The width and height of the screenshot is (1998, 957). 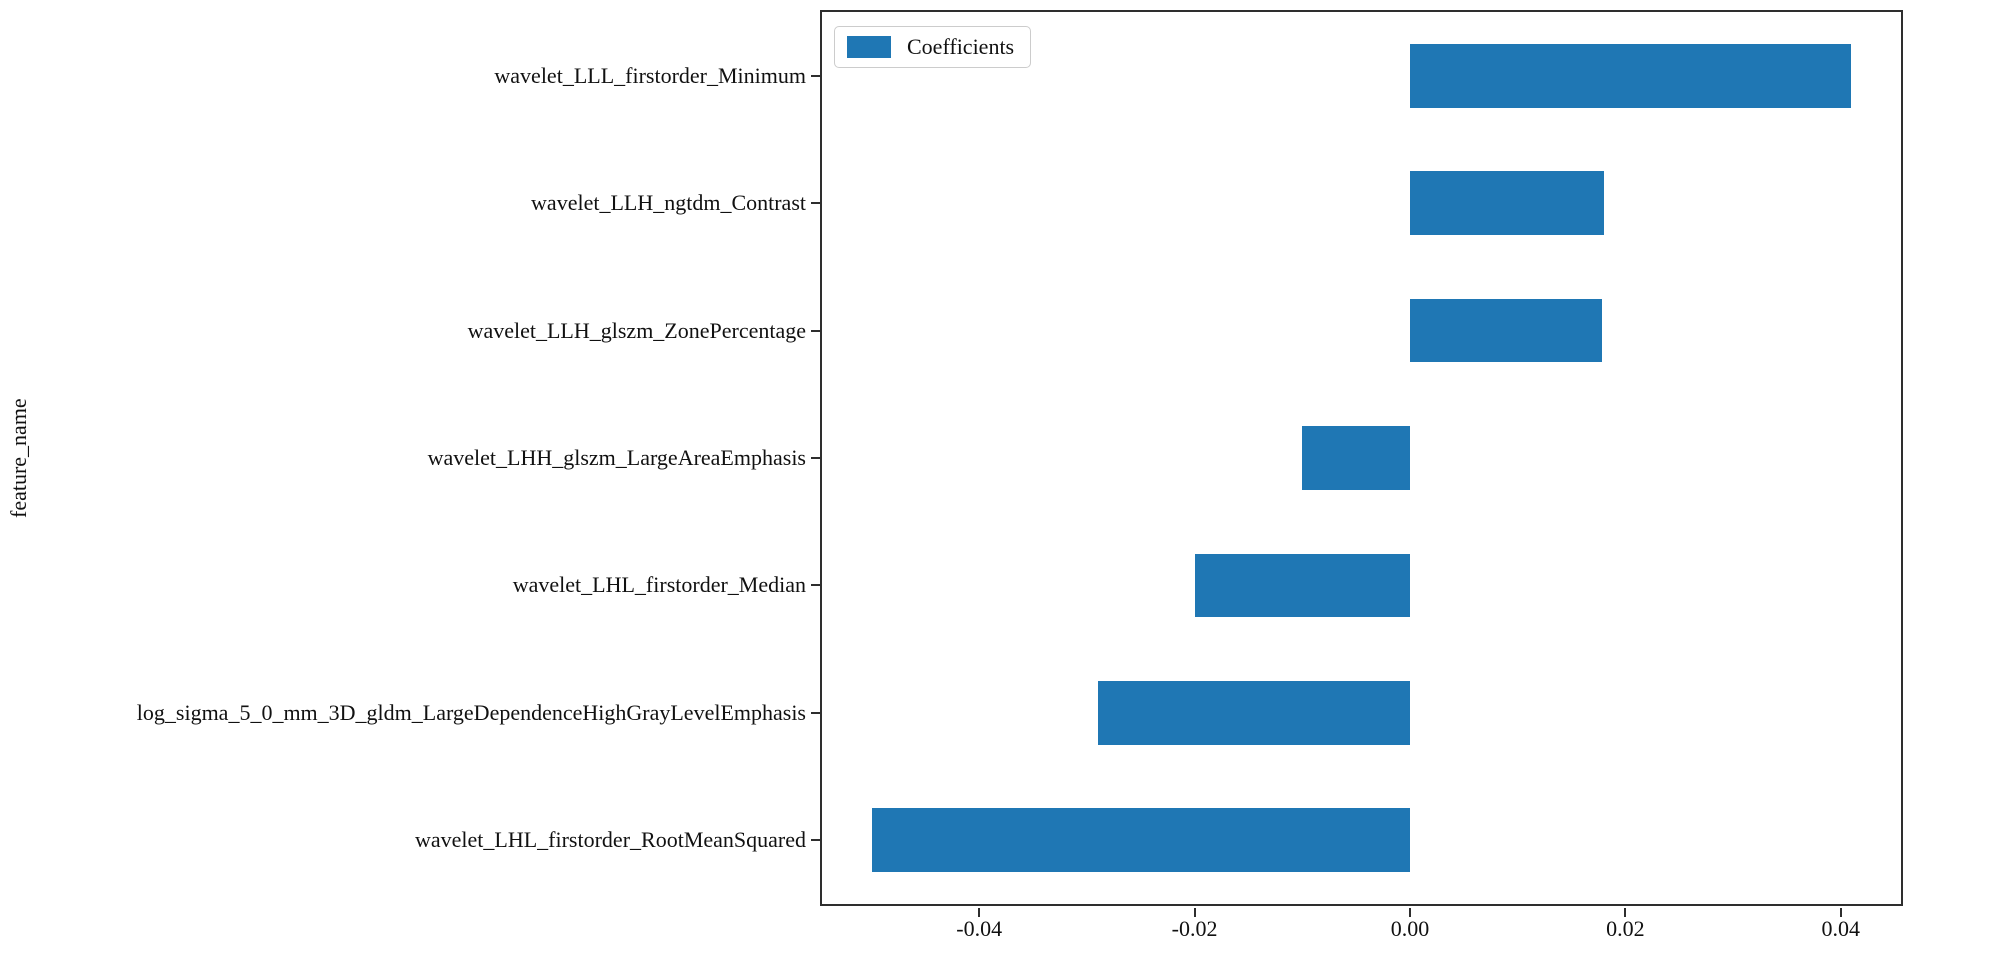 I want to click on y-tick-label: wavelet_LLH_ngtdm_Contrast, so click(x=668, y=203).